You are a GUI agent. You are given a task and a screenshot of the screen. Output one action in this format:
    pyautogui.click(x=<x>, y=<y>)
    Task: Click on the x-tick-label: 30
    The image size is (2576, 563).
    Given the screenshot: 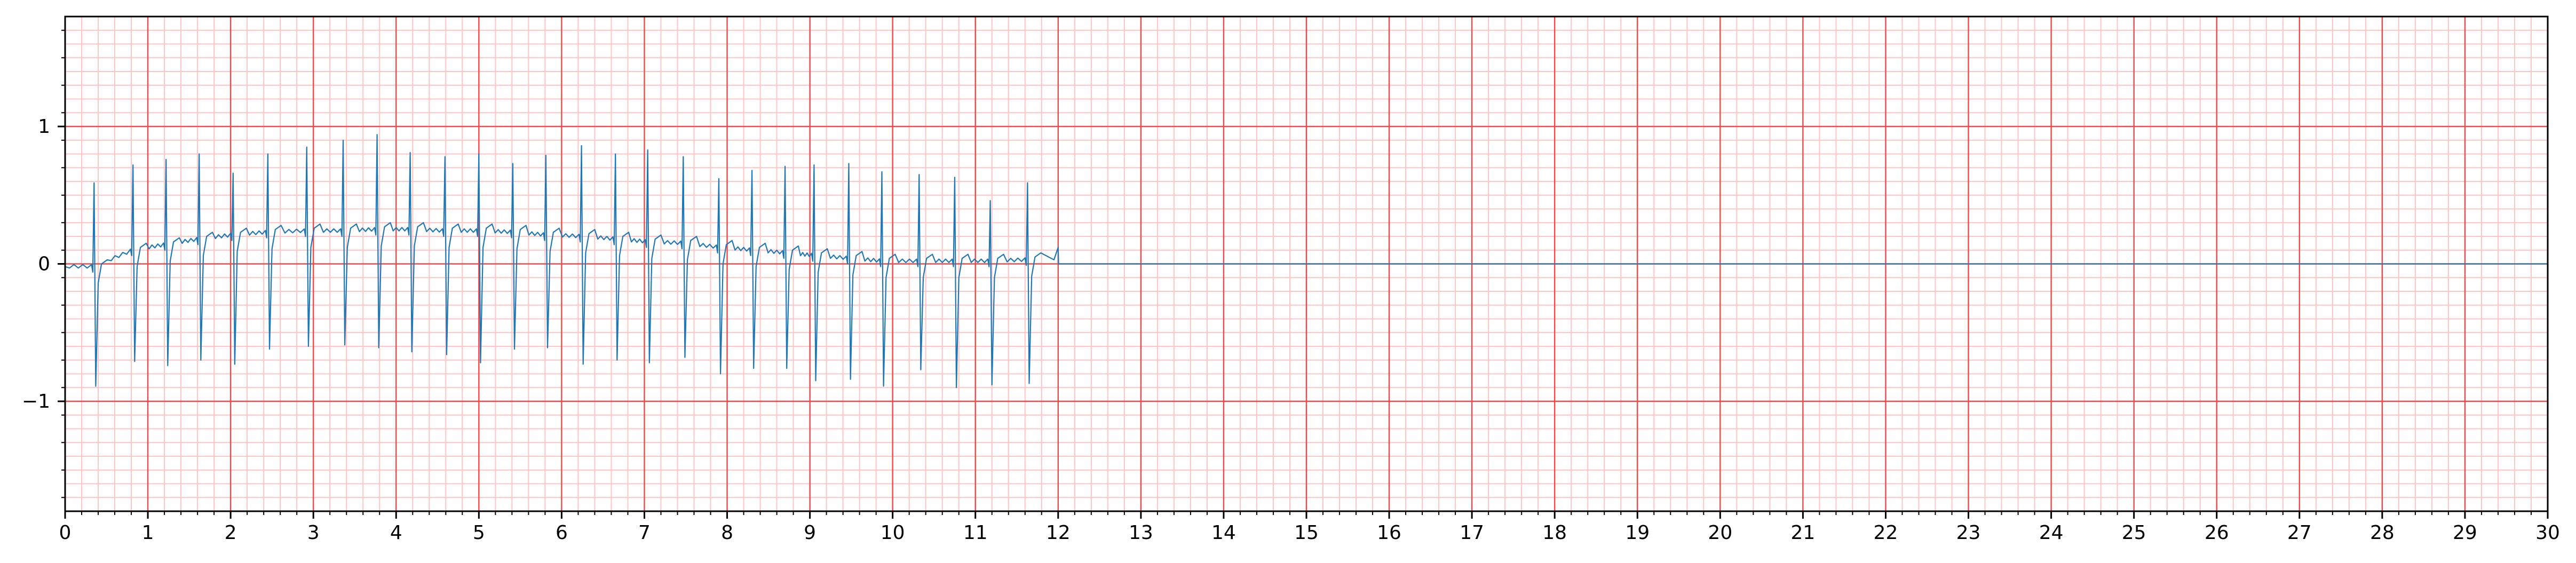 What is the action you would take?
    pyautogui.click(x=2547, y=533)
    